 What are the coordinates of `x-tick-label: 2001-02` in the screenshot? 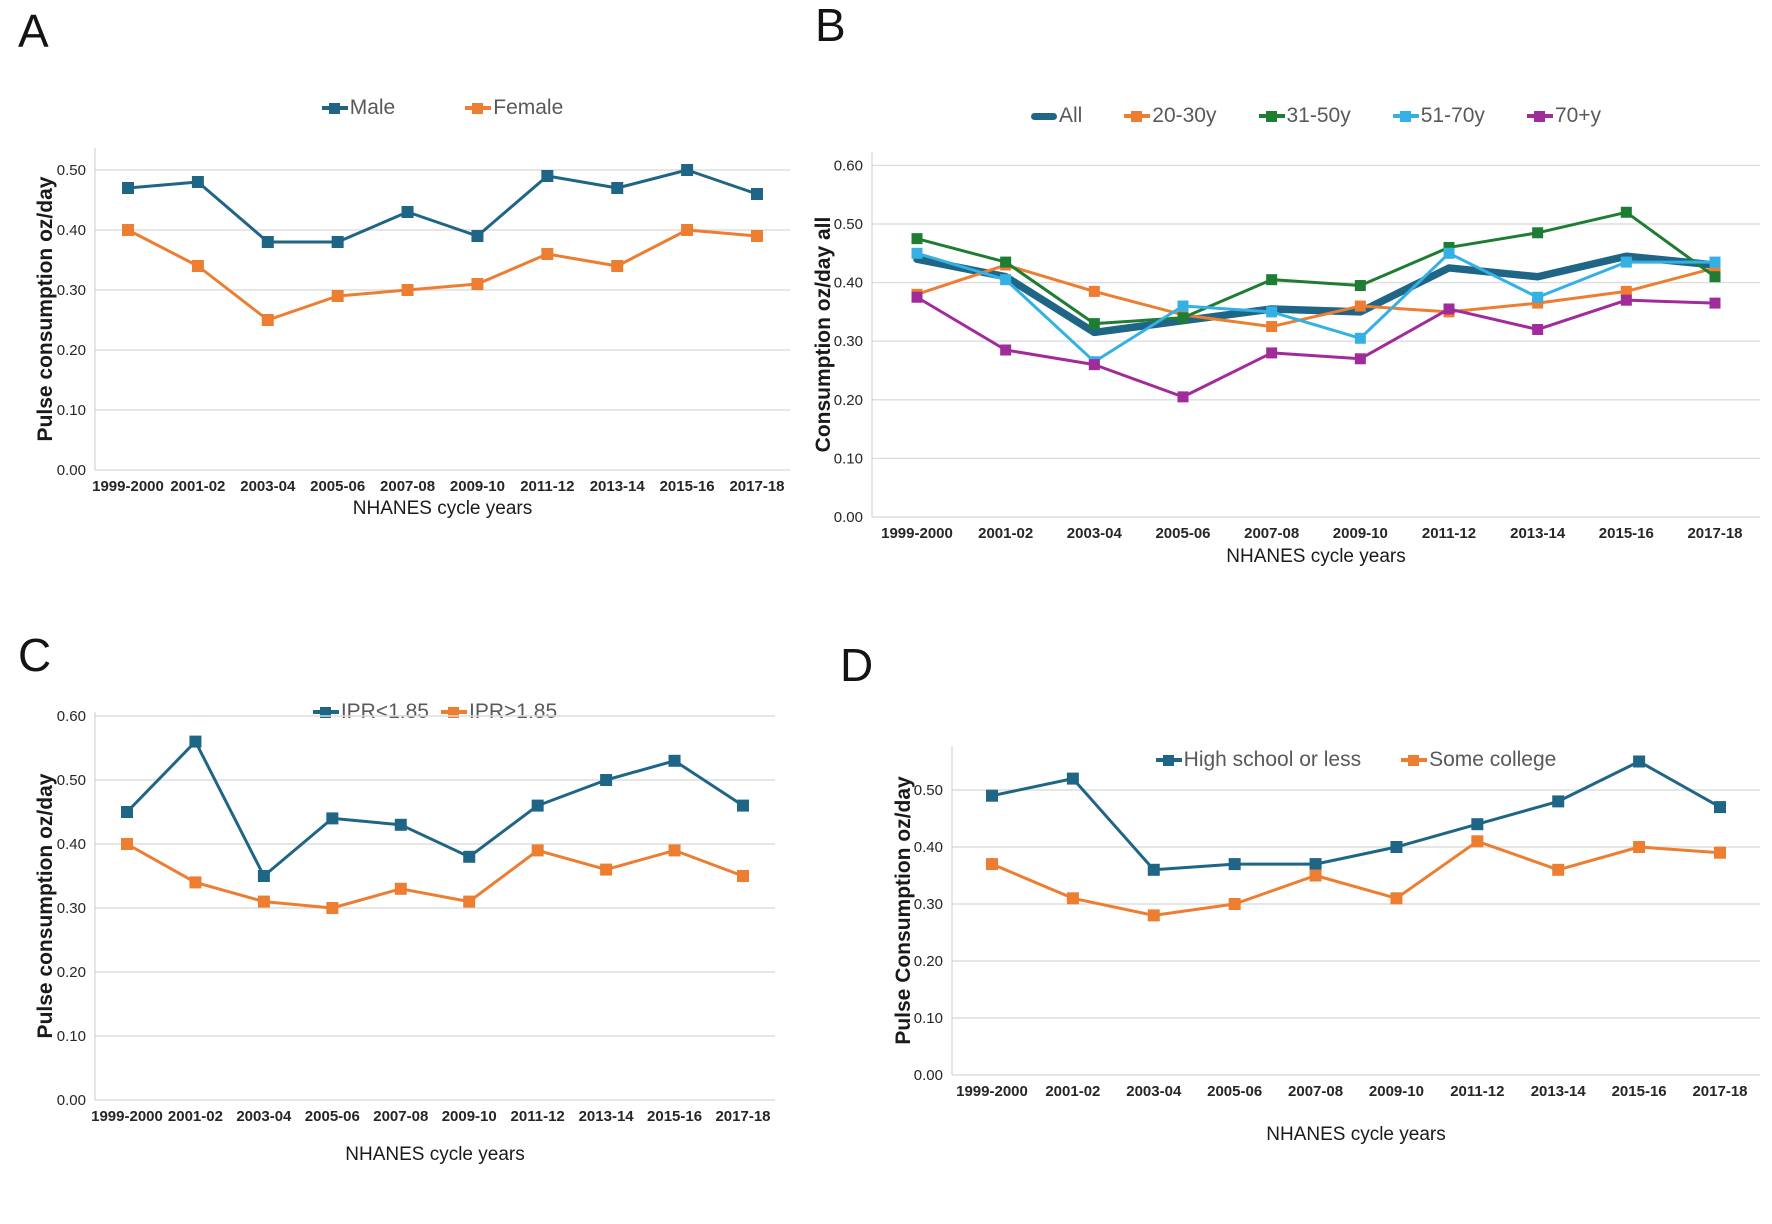 It's located at (1005, 533).